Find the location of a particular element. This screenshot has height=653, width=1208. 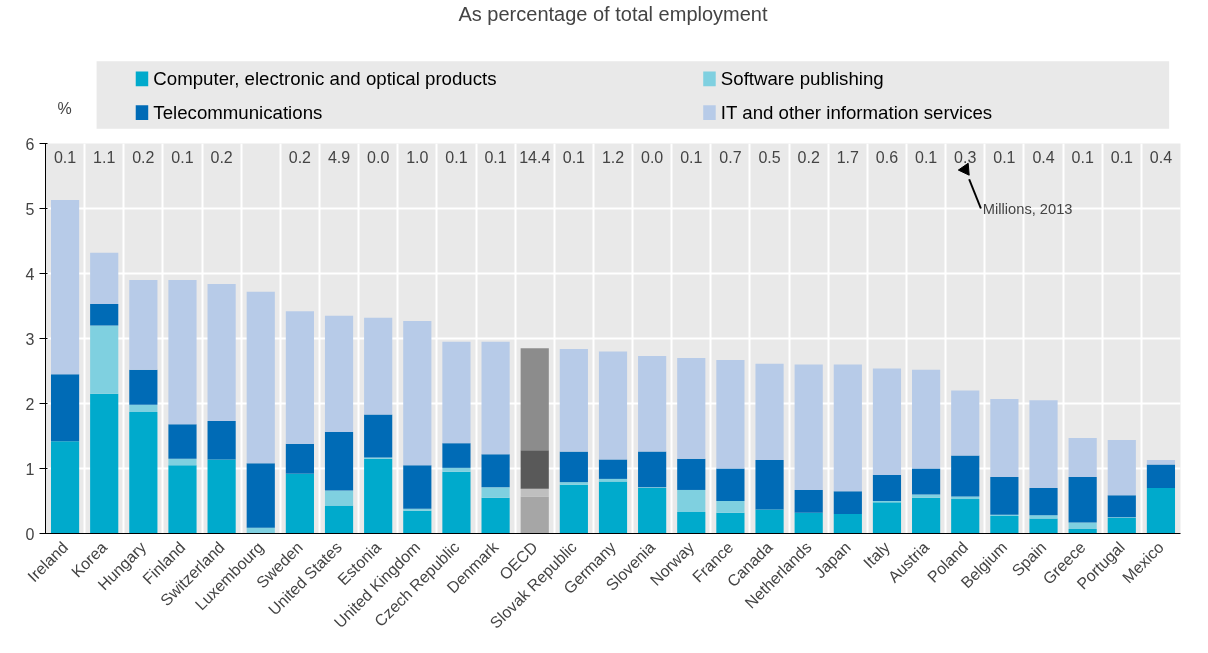

legend-label: Software publishing is located at coordinates (802, 79).